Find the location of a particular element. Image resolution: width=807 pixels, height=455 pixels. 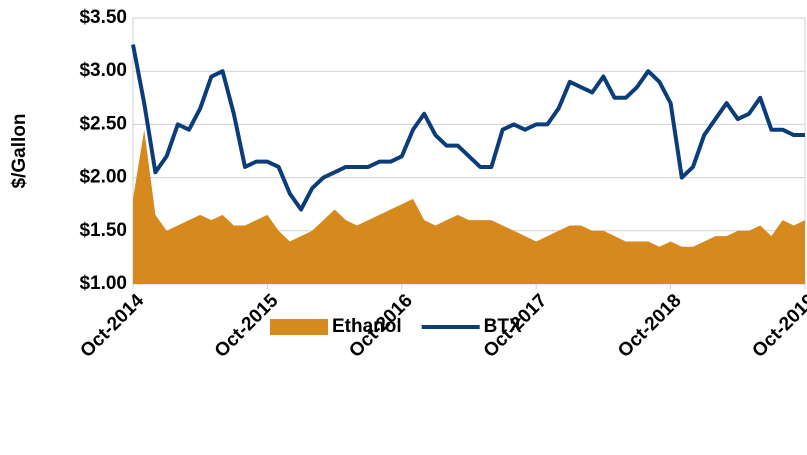

x-tick-label: Oct-2018 is located at coordinates (650, 326).